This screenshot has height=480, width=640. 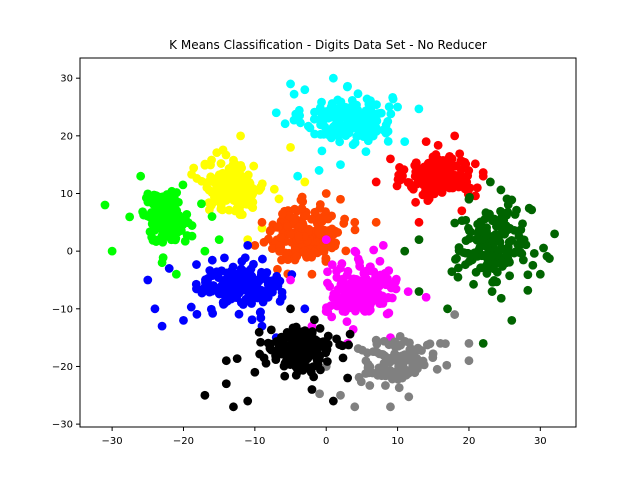 What do you see at coordinates (183, 441) in the screenshot?
I see `x-tick-label: −20` at bounding box center [183, 441].